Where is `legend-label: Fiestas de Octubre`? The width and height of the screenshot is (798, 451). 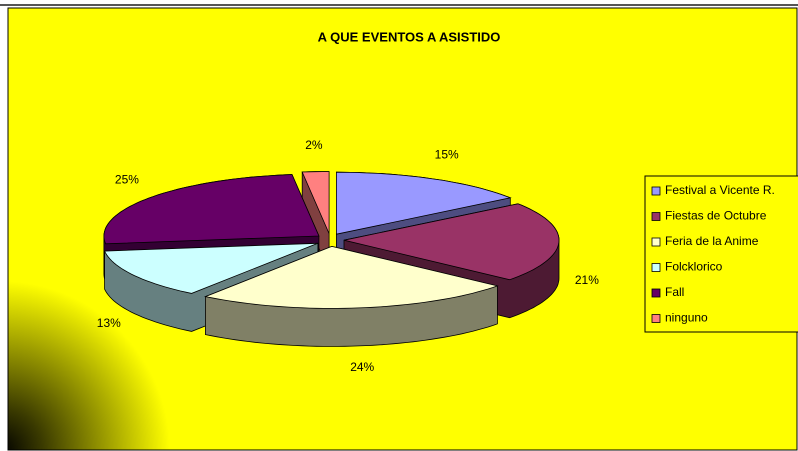
legend-label: Fiestas de Octubre is located at coordinates (716, 216).